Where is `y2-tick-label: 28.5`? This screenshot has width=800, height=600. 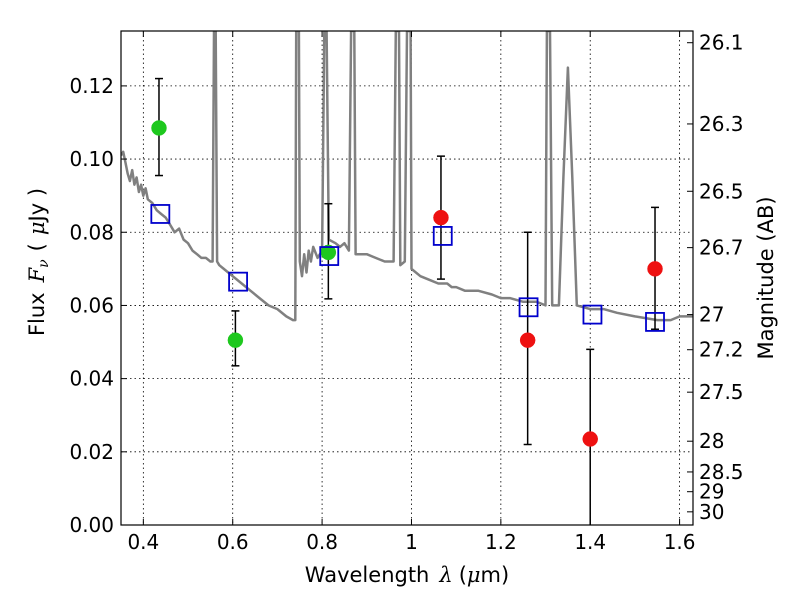 y2-tick-label: 28.5 is located at coordinates (721, 472).